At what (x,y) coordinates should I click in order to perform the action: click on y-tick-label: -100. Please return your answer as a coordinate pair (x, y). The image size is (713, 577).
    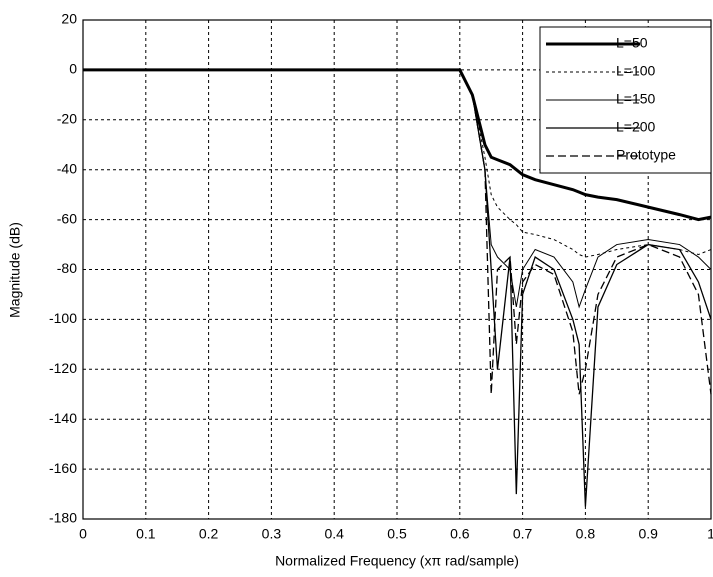
    Looking at the image, I should click on (63, 318).